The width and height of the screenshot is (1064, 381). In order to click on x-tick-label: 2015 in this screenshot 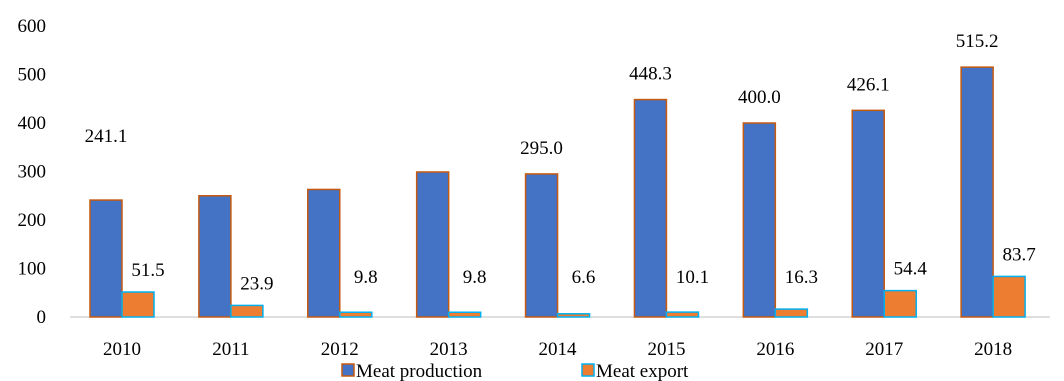, I will do `click(666, 349)`.